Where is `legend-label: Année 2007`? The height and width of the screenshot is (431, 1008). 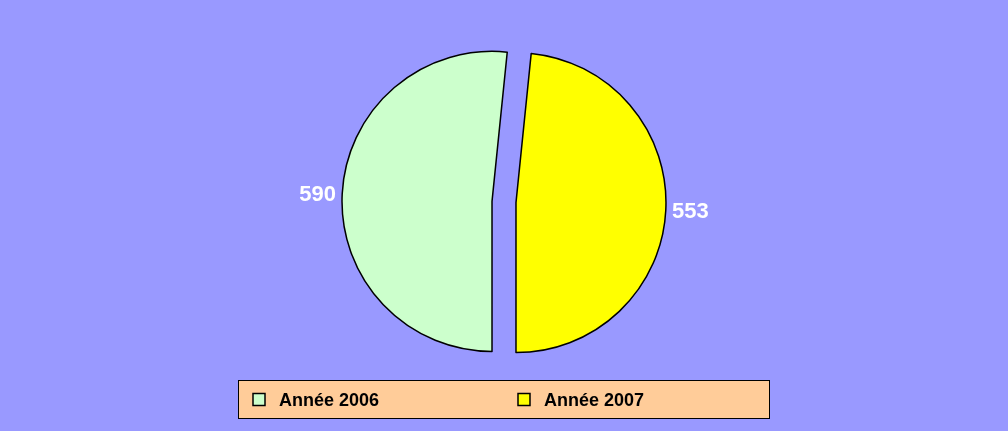 legend-label: Année 2007 is located at coordinates (594, 400).